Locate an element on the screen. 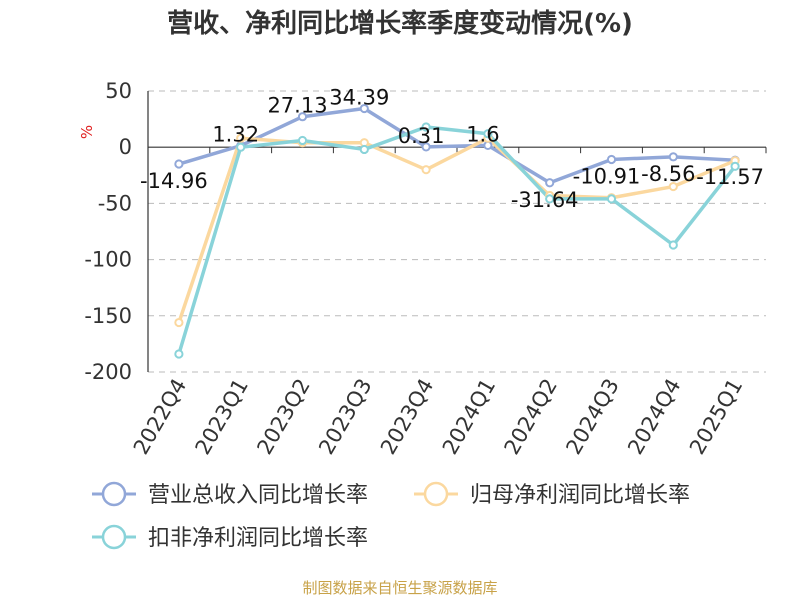  y-axis-unit: % is located at coordinates (87, 132).